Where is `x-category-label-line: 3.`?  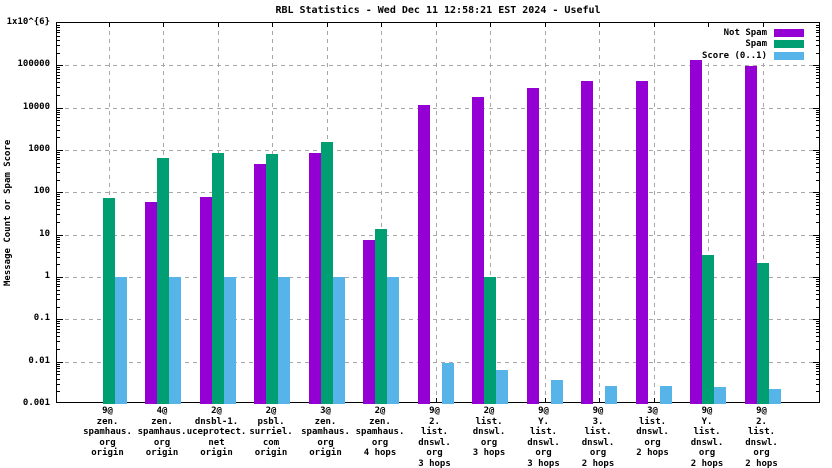 x-category-label-line: 3. is located at coordinates (598, 421).